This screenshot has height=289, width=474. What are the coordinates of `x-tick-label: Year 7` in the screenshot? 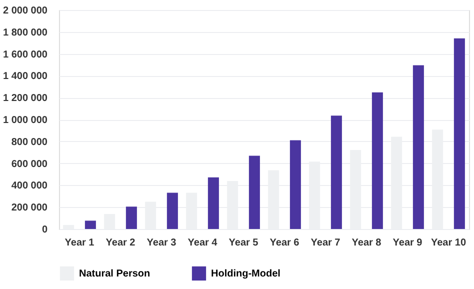 It's located at (325, 243).